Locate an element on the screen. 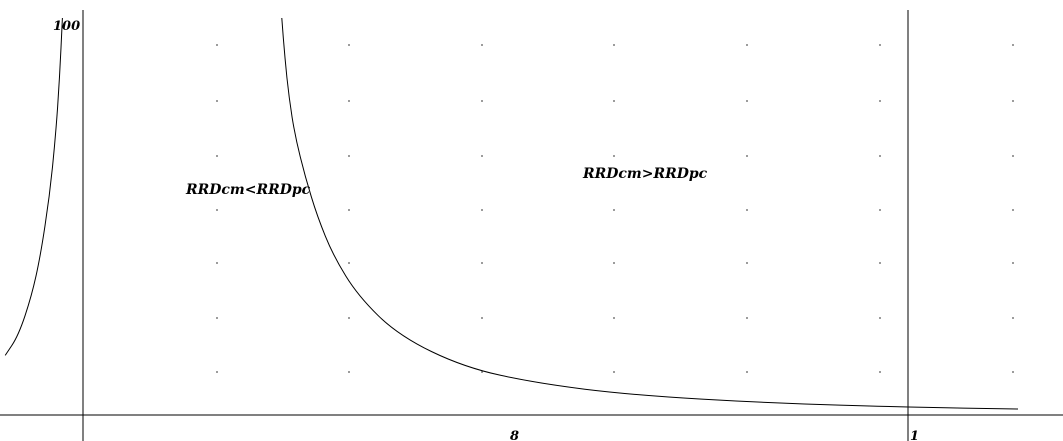 The image size is (1063, 441). region-label-right: RRDcm>RRDpc is located at coordinates (645, 174).